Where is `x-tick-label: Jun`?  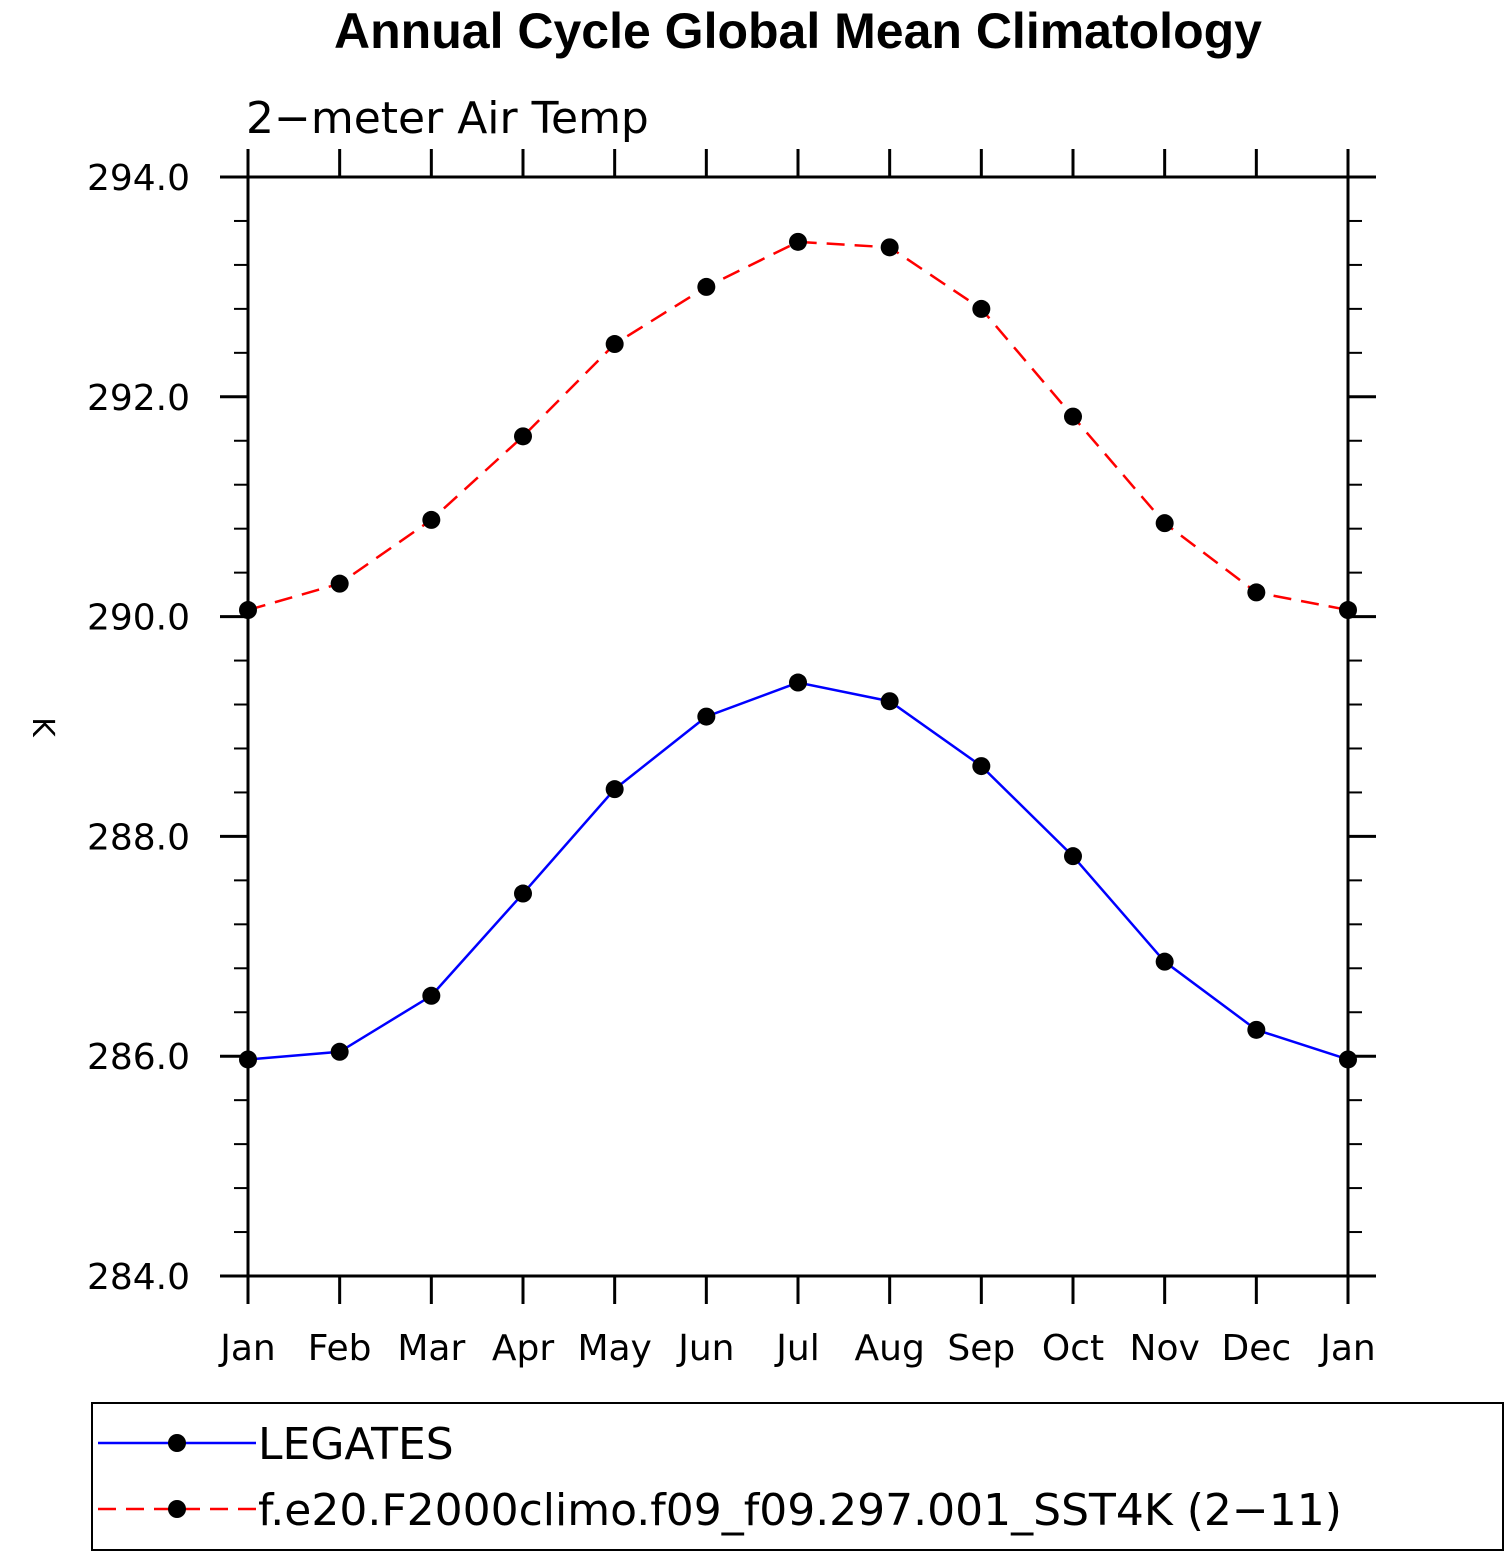
x-tick-label: Jun is located at coordinates (705, 1348).